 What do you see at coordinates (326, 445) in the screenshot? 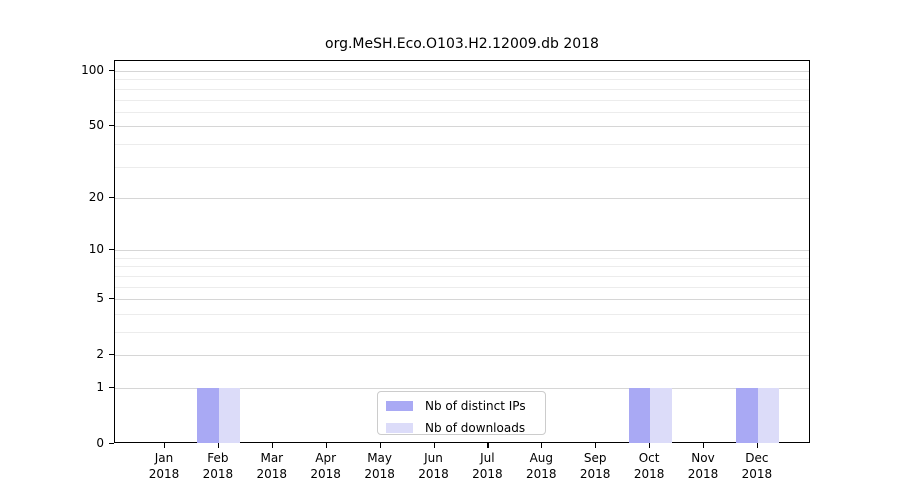
I see `x-tick-apr` at bounding box center [326, 445].